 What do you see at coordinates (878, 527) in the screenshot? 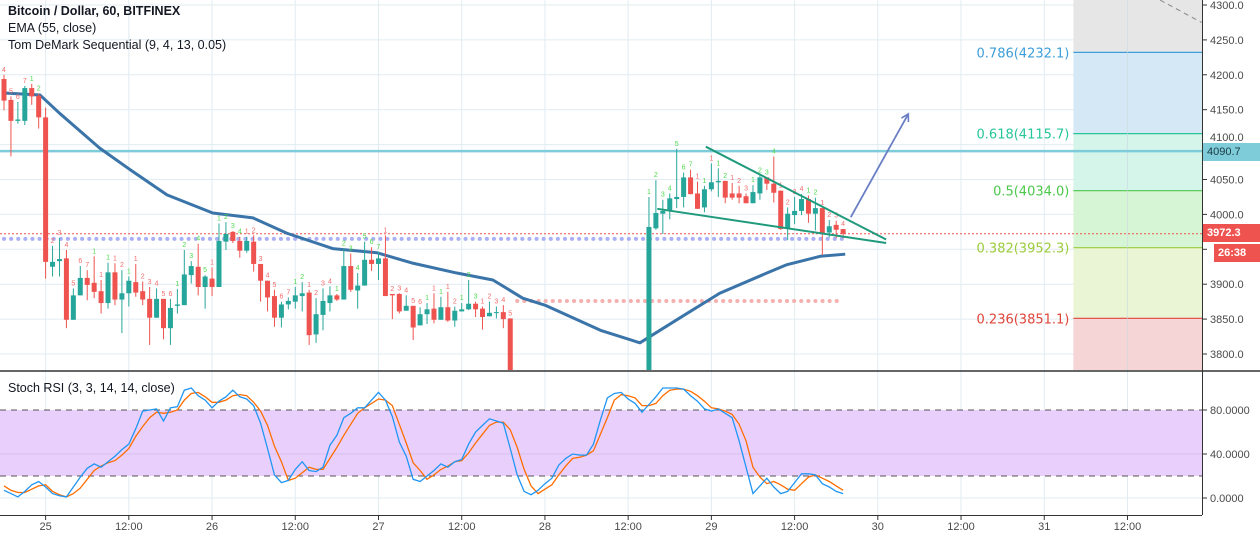
I see `time-axis-label: 30` at bounding box center [878, 527].